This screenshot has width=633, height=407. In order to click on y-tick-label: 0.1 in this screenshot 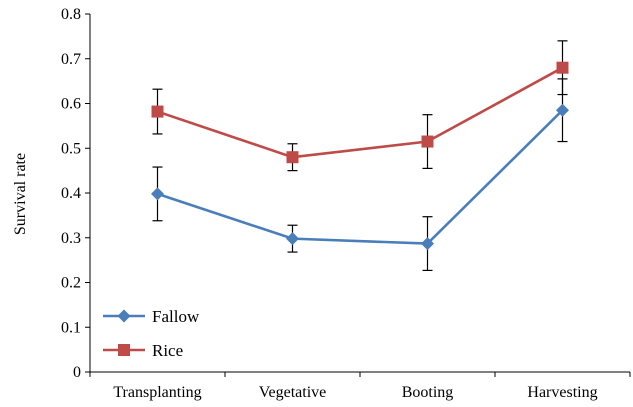, I will do `click(71, 327)`.